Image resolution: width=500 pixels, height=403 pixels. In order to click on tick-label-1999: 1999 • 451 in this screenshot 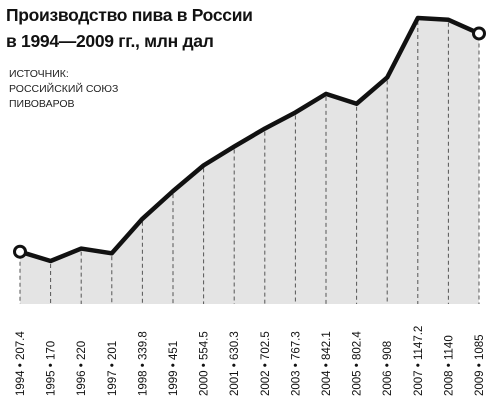, I will do `click(174, 368)`.